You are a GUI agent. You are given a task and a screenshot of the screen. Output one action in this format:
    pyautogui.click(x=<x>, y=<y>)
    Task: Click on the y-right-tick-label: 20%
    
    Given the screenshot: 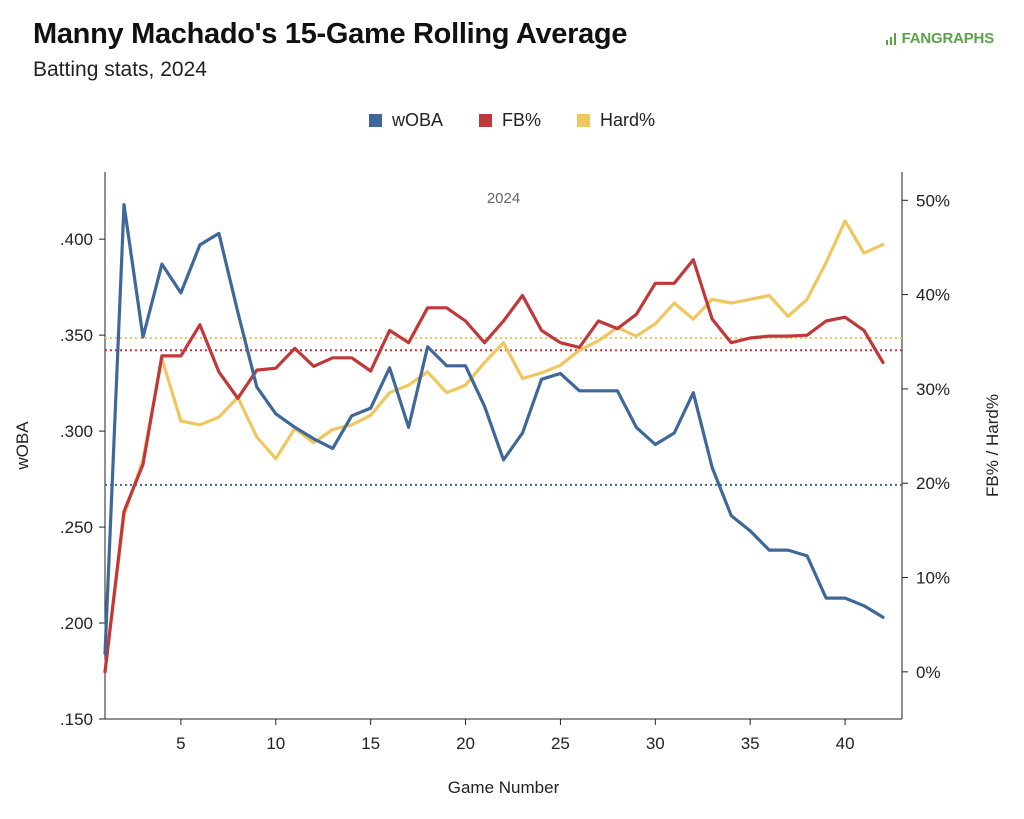 What is the action you would take?
    pyautogui.click(x=933, y=483)
    